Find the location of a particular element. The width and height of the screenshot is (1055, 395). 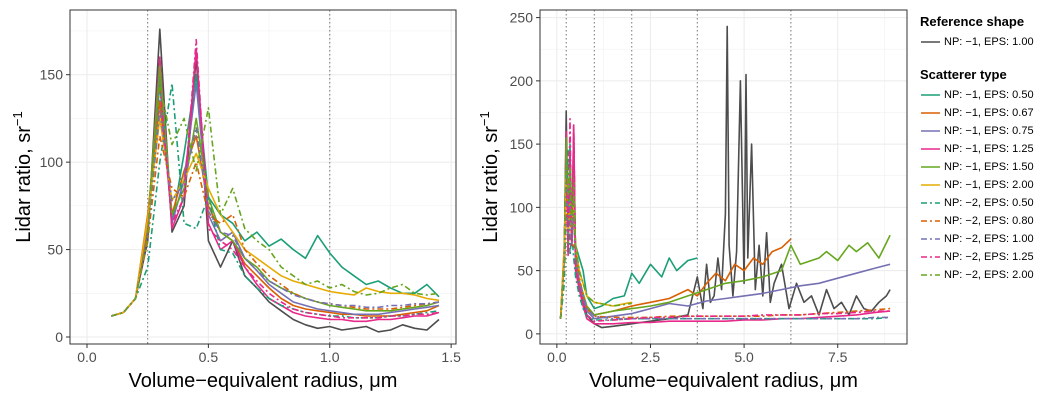

scatterer-legend-item-4: NP: −1, EPS: 1.50 is located at coordinates (986, 167).